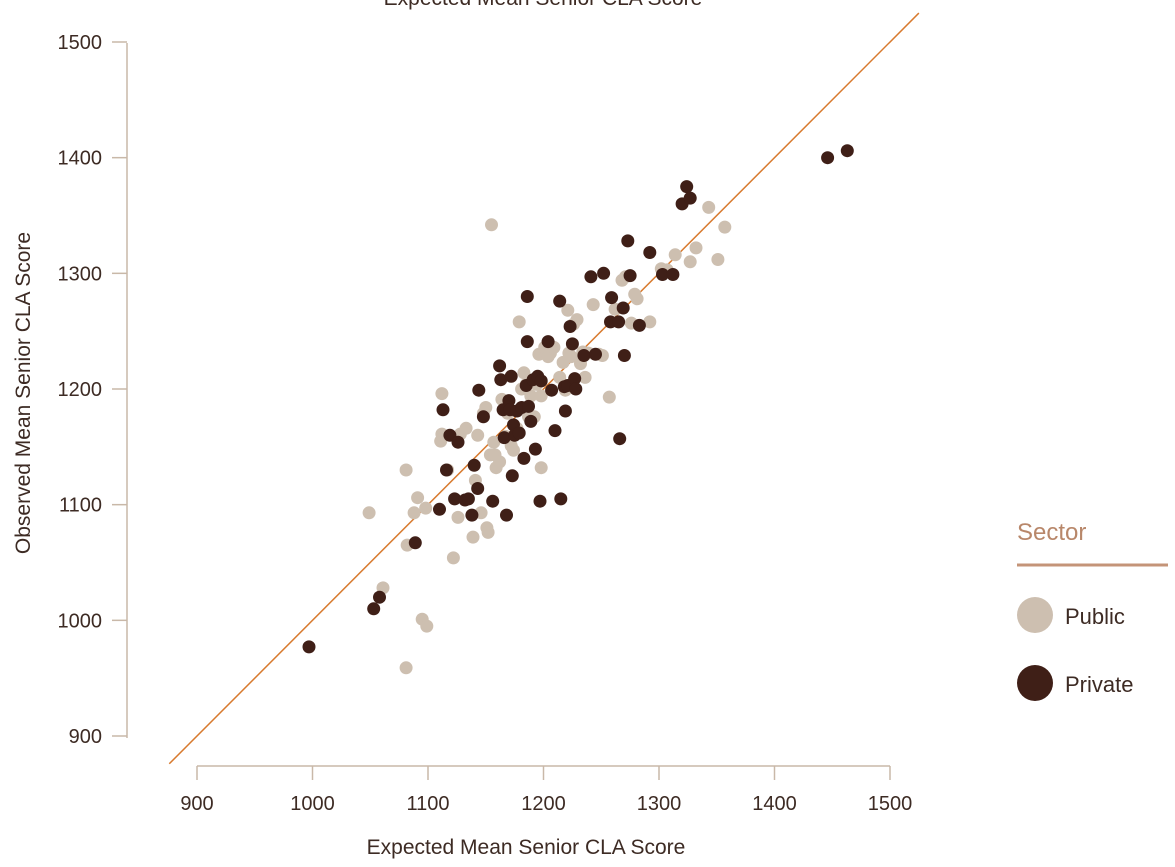 The height and width of the screenshot is (867, 1175). I want to click on y-tick-label: 1000, so click(80, 621).